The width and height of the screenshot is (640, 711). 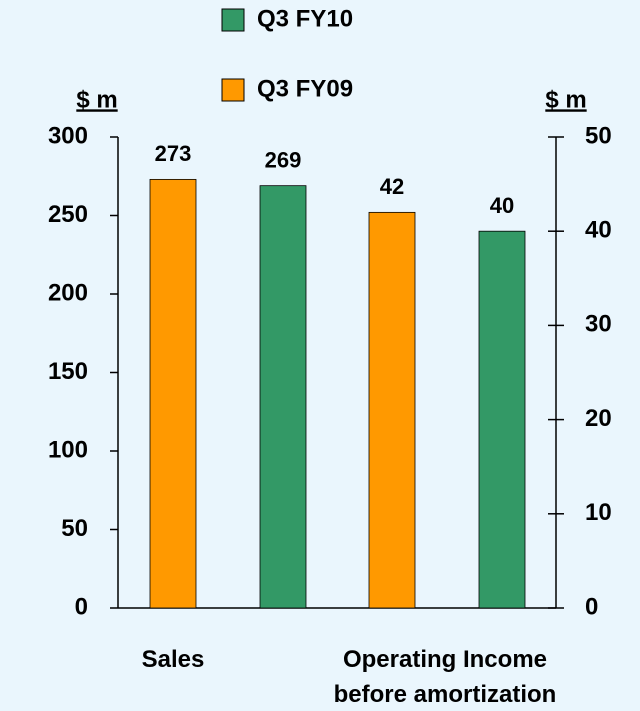 I want to click on y-tick-label: 50, so click(x=74, y=528).